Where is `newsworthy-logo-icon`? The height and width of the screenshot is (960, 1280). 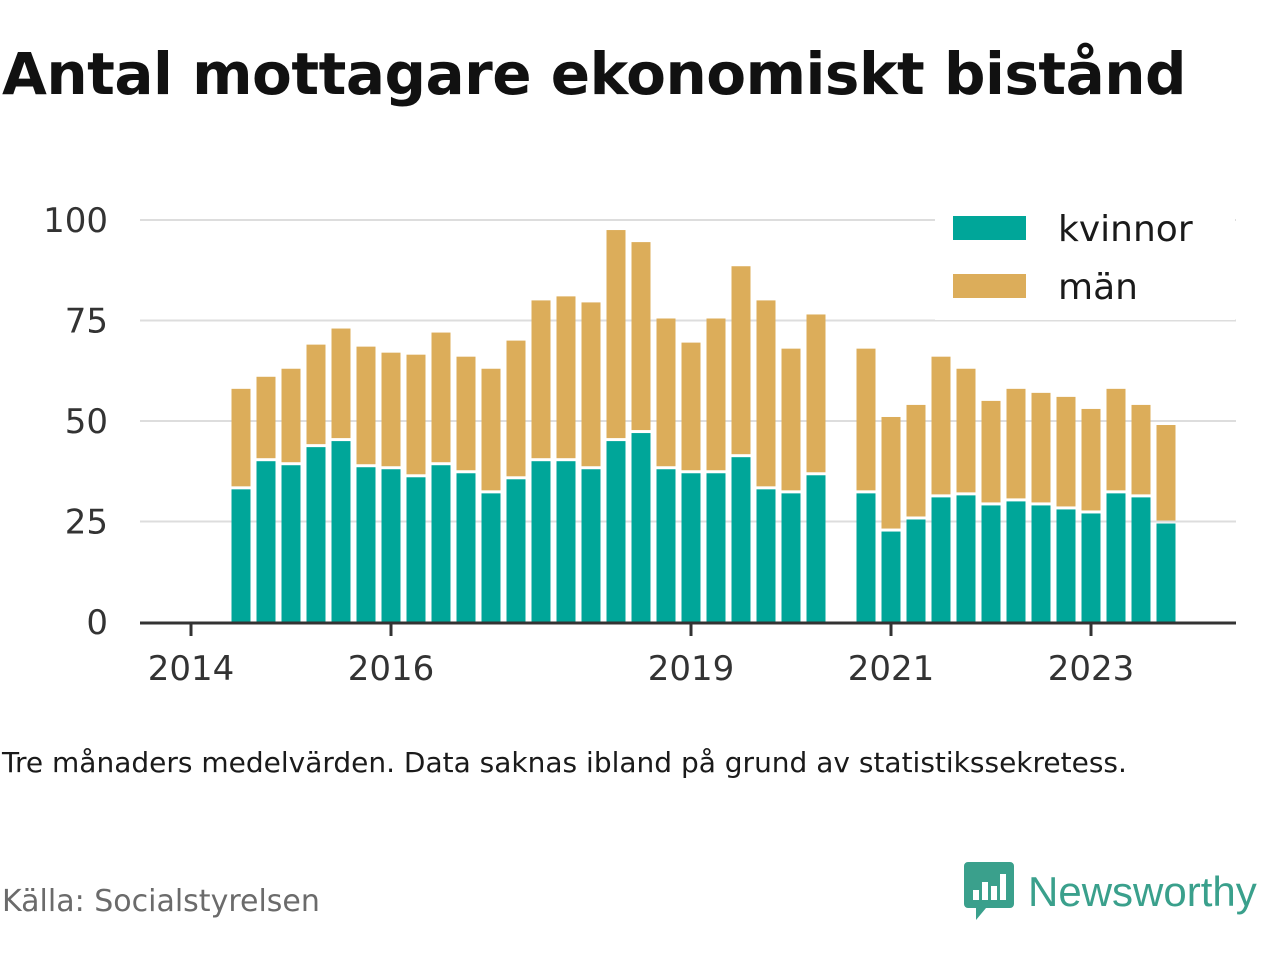
newsworthy-logo-icon is located at coordinates (989, 891).